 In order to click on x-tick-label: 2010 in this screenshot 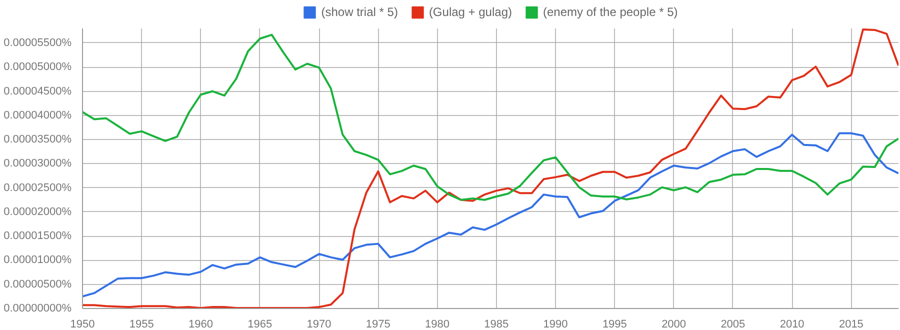, I will do `click(792, 324)`.